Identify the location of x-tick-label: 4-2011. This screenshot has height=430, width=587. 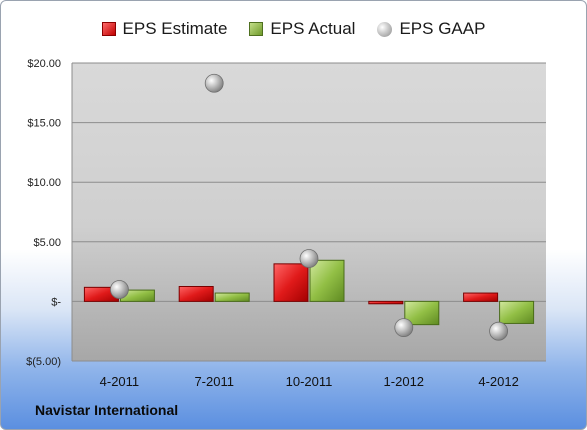
(120, 381).